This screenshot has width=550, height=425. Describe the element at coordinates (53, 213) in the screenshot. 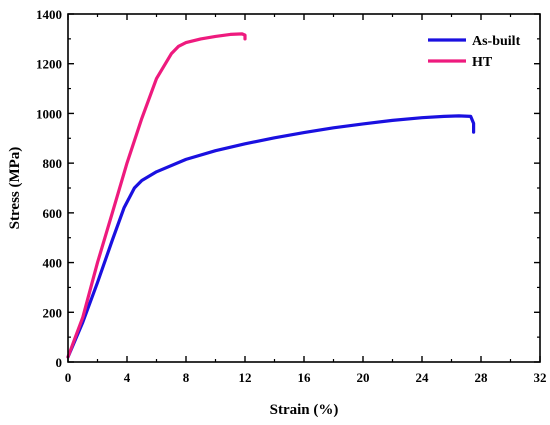

I see `y-tick-label: 600` at that location.